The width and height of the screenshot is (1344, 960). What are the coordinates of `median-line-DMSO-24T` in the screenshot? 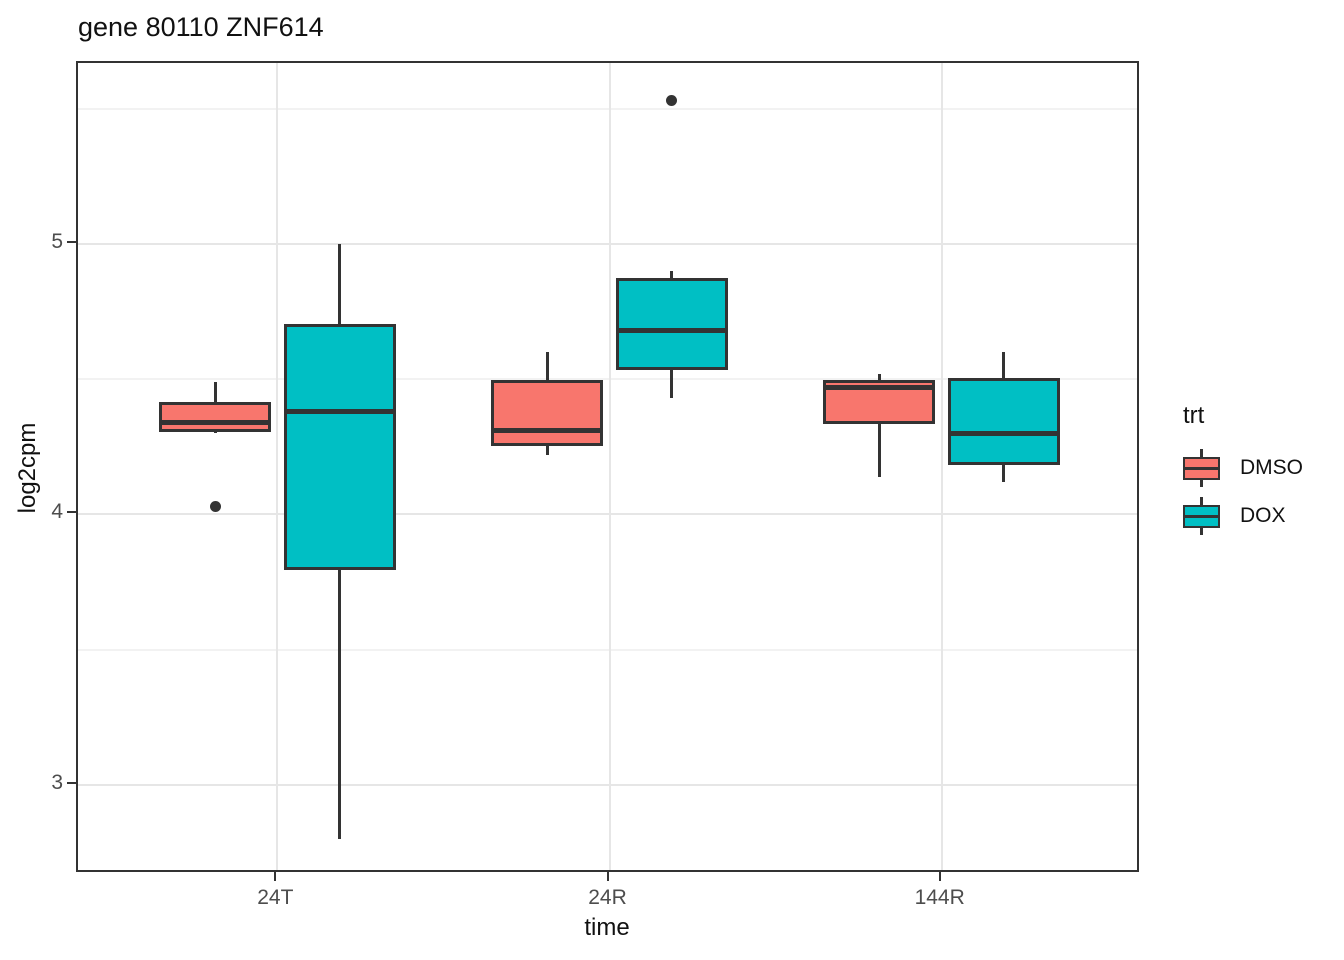 It's located at (215, 423).